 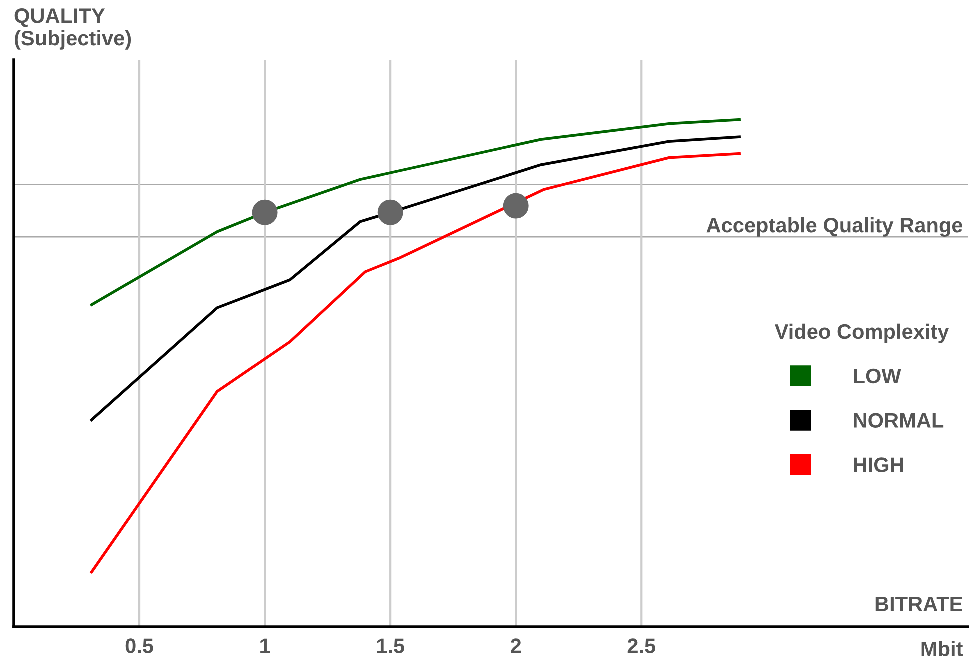 What do you see at coordinates (390, 646) in the screenshot?
I see `x-tick-label: 1.5` at bounding box center [390, 646].